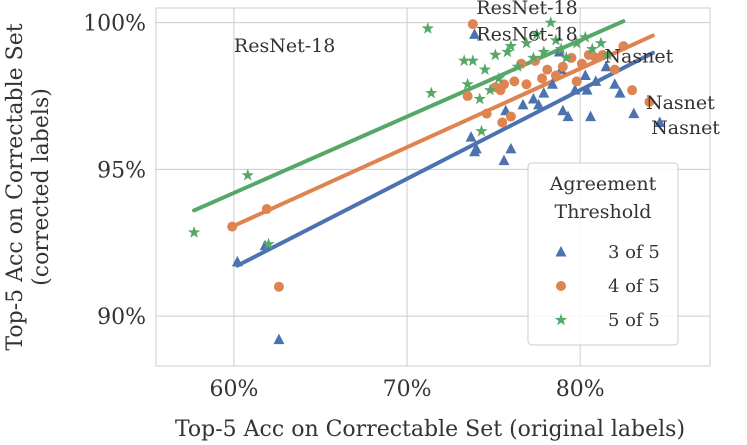 This screenshot has height=445, width=747. Describe the element at coordinates (634, 286) in the screenshot. I see `legend-label: 4 of 5` at that location.